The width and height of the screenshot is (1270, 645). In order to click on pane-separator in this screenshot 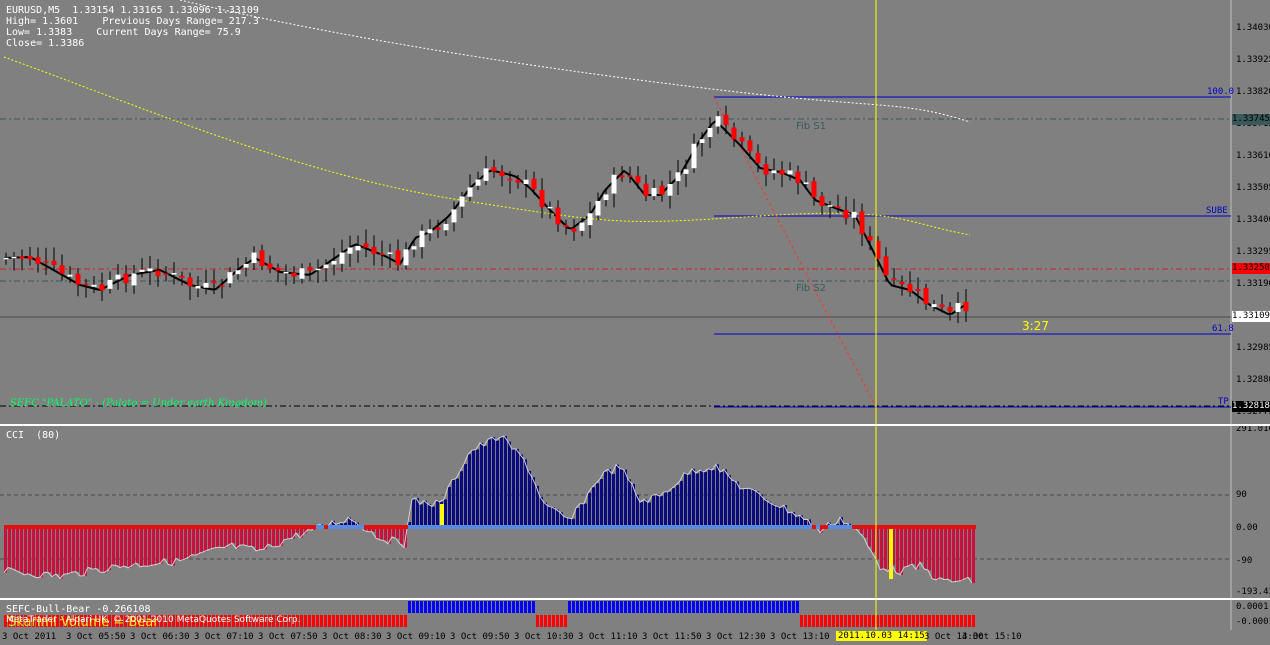, I will do `click(635, 425)`.